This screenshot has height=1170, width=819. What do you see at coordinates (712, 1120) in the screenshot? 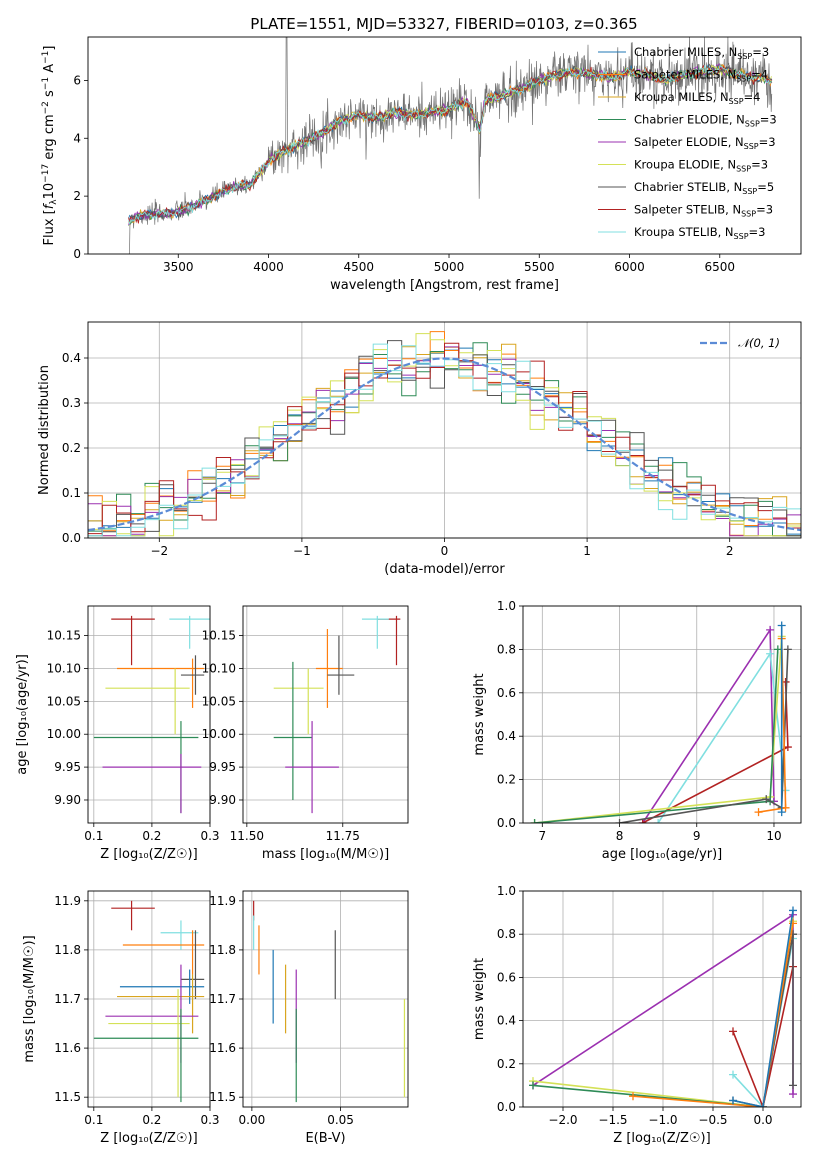
I see `x-tick-label: −0.5` at bounding box center [712, 1120].